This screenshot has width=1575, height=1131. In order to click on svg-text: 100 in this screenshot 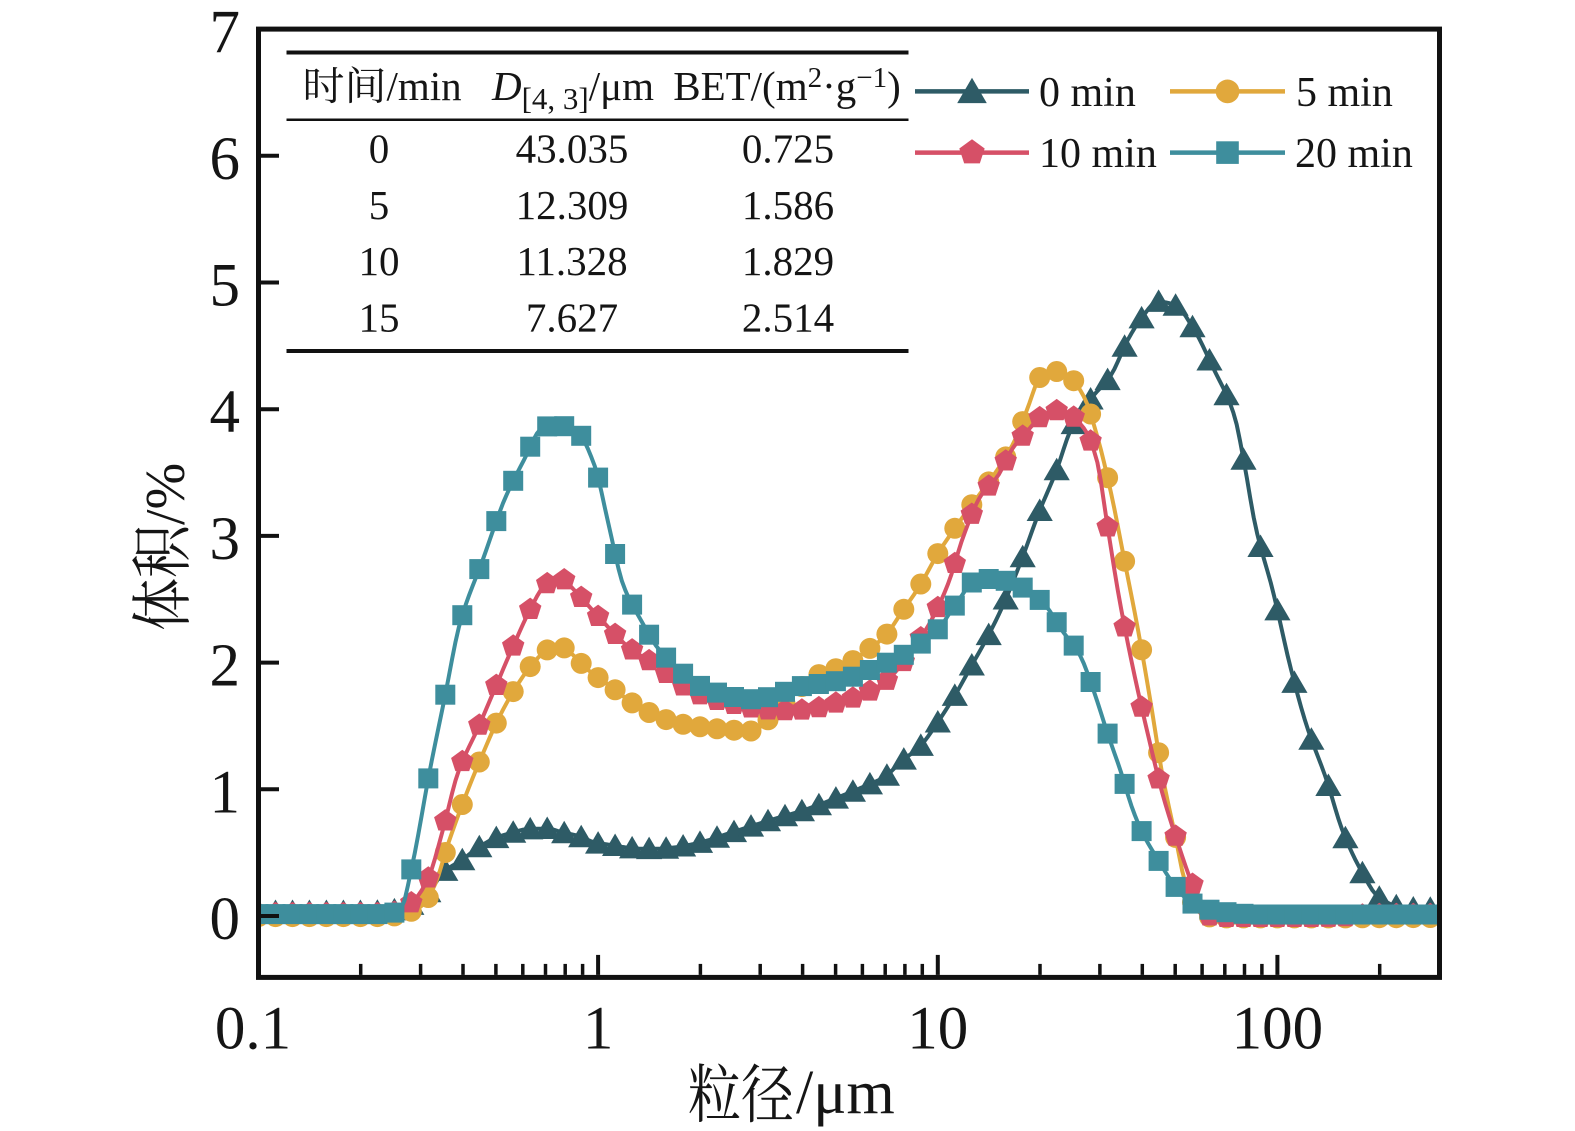, I will do `click(1278, 1029)`.